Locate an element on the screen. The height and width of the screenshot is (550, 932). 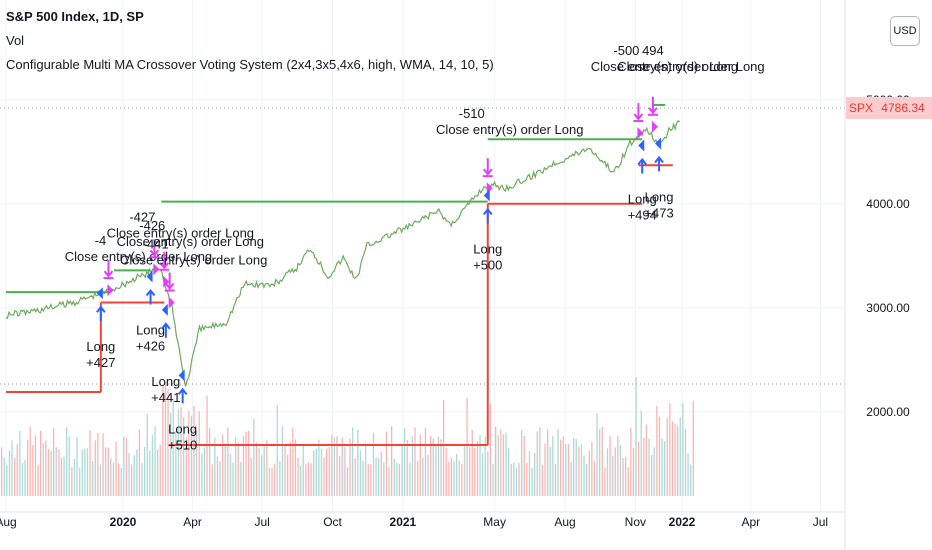
trade-exit-marker: Close entry(s) order Long-4 is located at coordinates (138, 265).